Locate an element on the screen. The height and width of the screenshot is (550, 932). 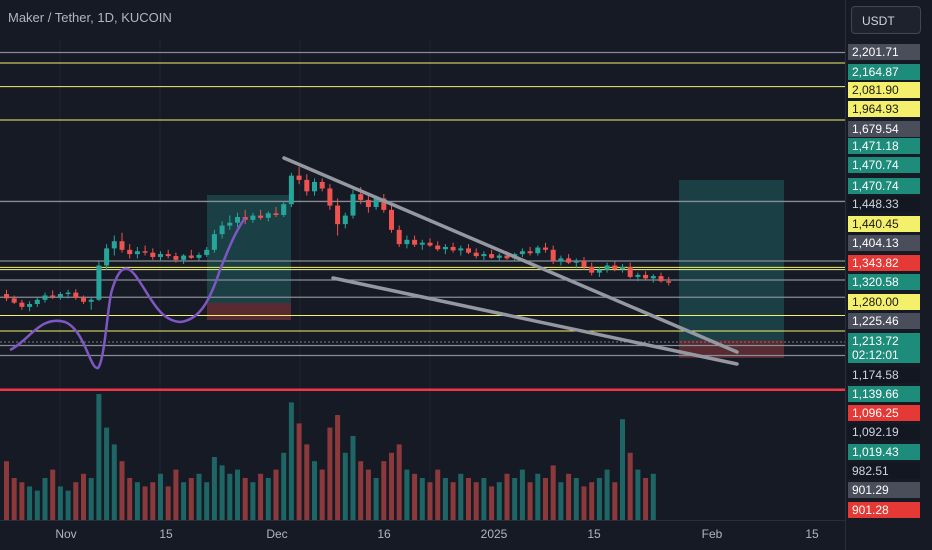
price-label: 1,404.13 is located at coordinates (884, 243).